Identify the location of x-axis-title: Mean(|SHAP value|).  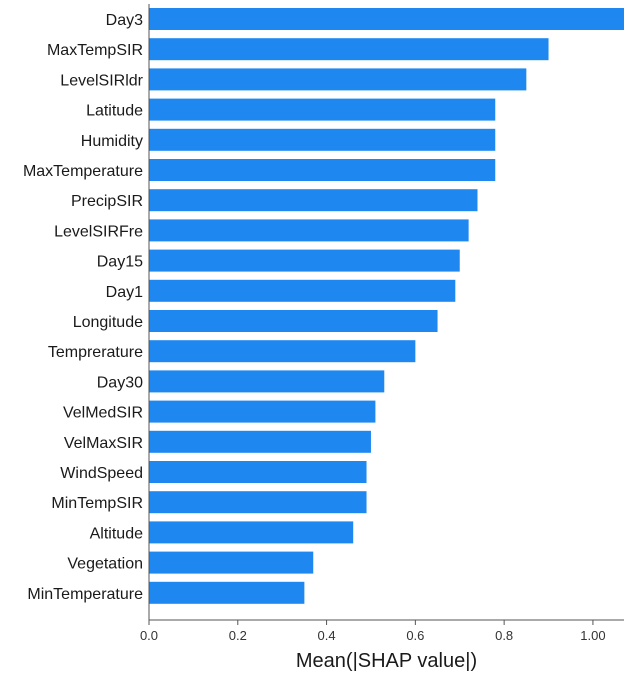
(386, 661).